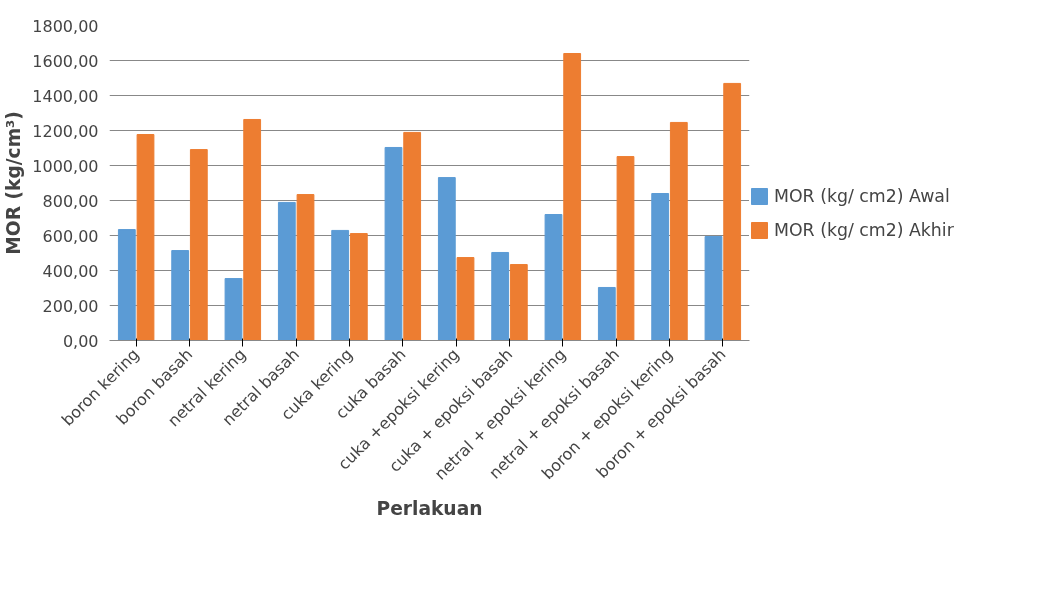 This screenshot has height=610, width=1058. Describe the element at coordinates (65, 131) in the screenshot. I see `y-tick-label: 1200,00` at that location.